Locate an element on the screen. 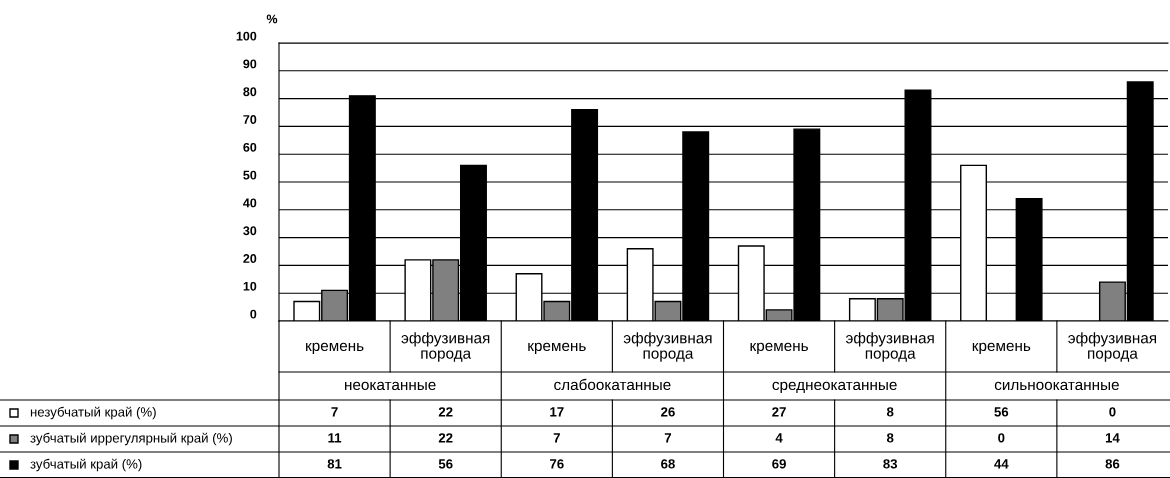  y-tick-label: 40 is located at coordinates (250, 203).